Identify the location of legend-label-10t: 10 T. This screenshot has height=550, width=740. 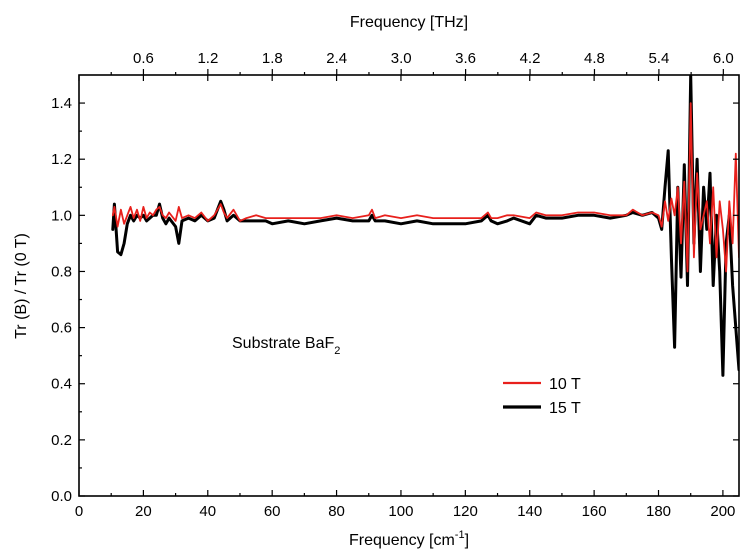
(565, 384).